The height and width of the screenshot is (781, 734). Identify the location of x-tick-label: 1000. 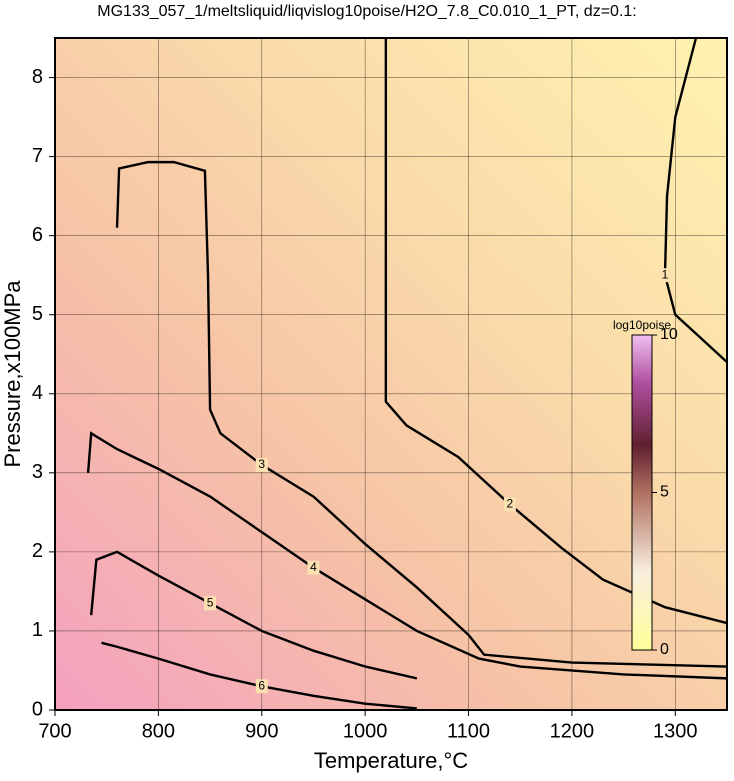
(365, 731).